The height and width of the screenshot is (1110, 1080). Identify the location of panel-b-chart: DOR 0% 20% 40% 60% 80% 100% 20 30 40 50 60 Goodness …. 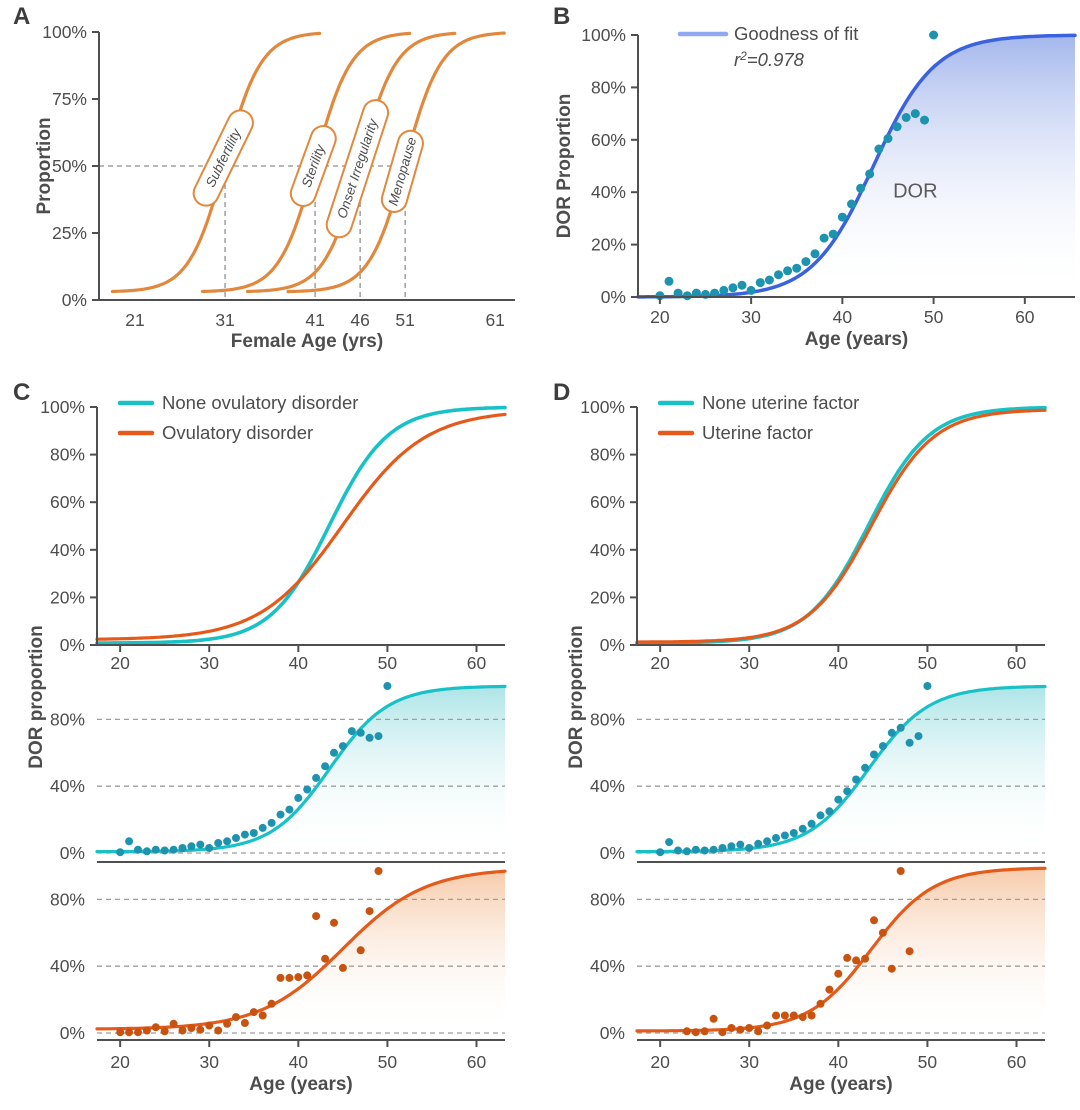
(815, 186).